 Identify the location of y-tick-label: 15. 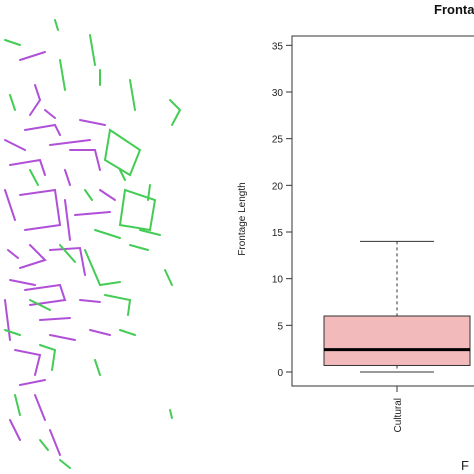
(278, 233).